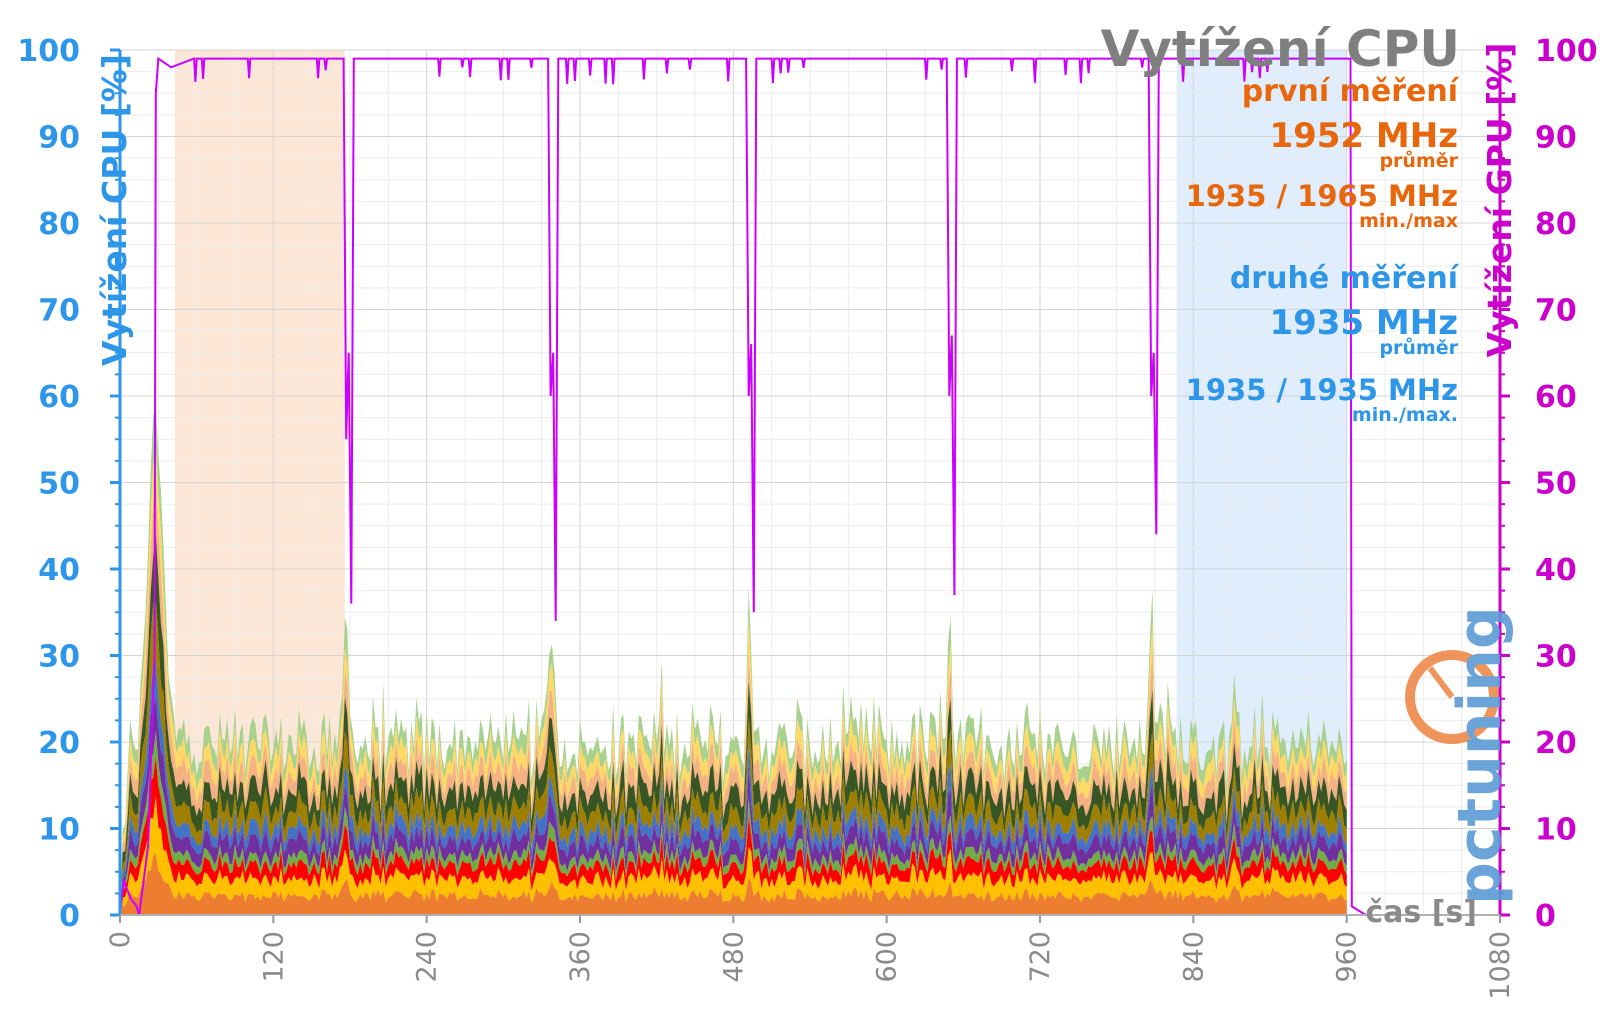 This screenshot has width=1600, height=1009. I want to click on y-tick-label-left: 10, so click(59, 830).